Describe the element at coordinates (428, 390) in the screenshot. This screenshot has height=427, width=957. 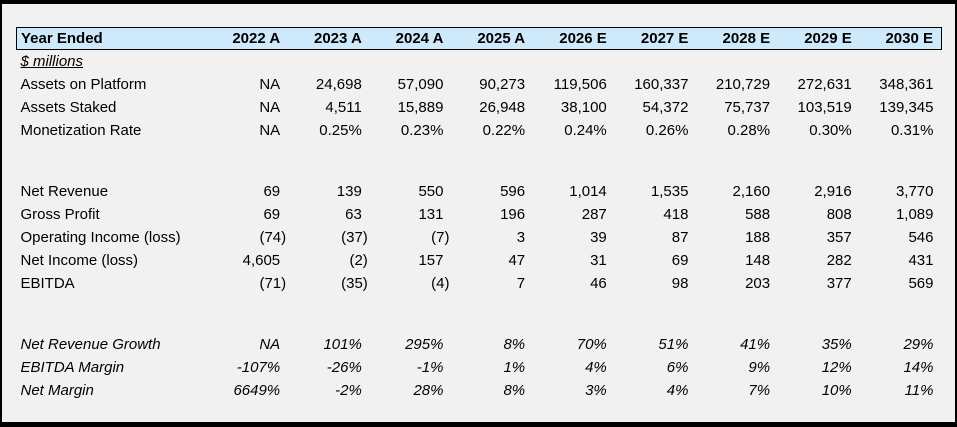
I see `cell: 28%` at that location.